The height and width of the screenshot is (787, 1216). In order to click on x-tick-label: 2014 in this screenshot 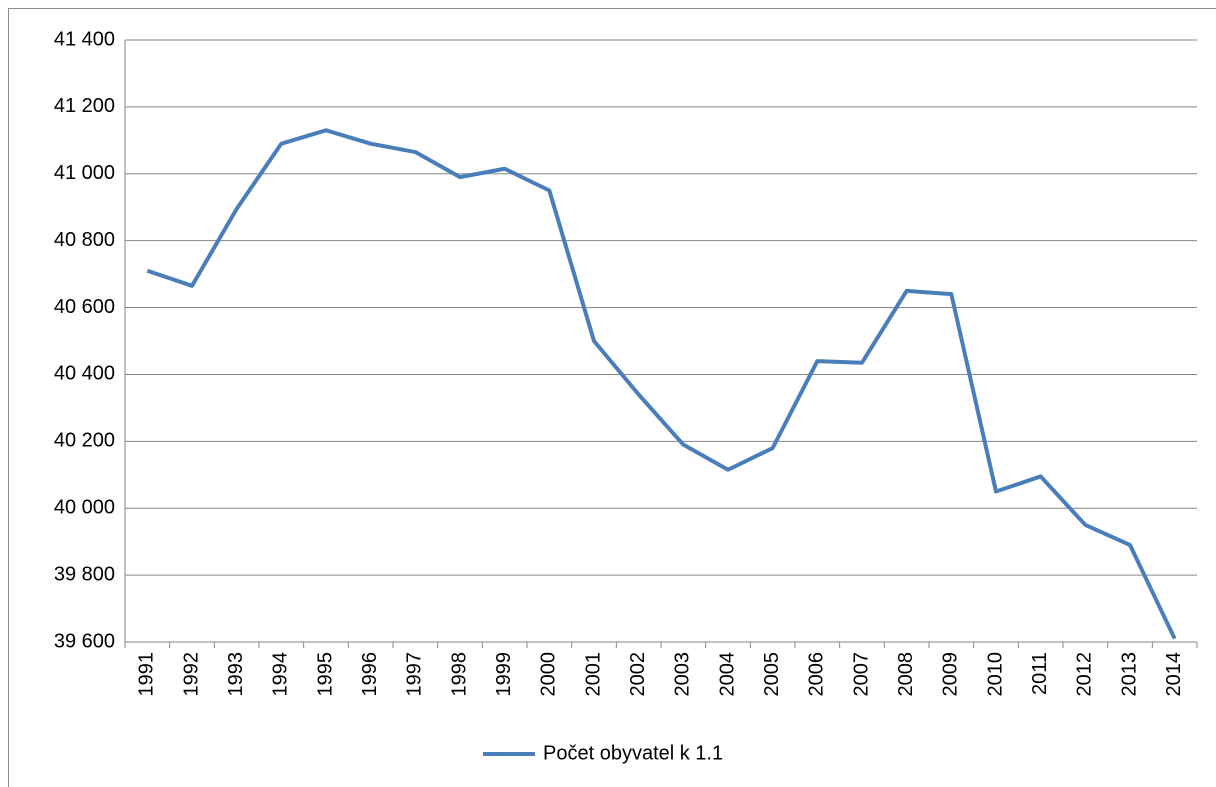, I will do `click(1174, 674)`.